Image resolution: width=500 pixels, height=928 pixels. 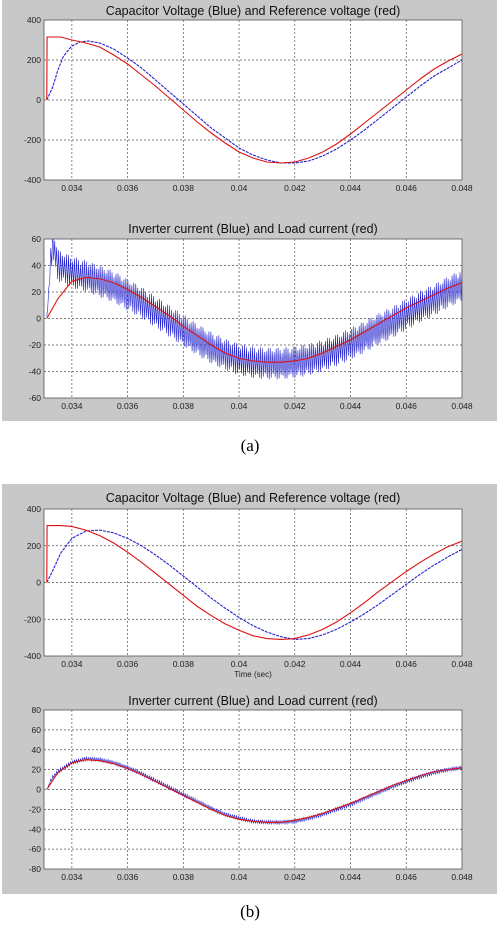 I want to click on y-tick-label: 80, so click(x=37, y=710).